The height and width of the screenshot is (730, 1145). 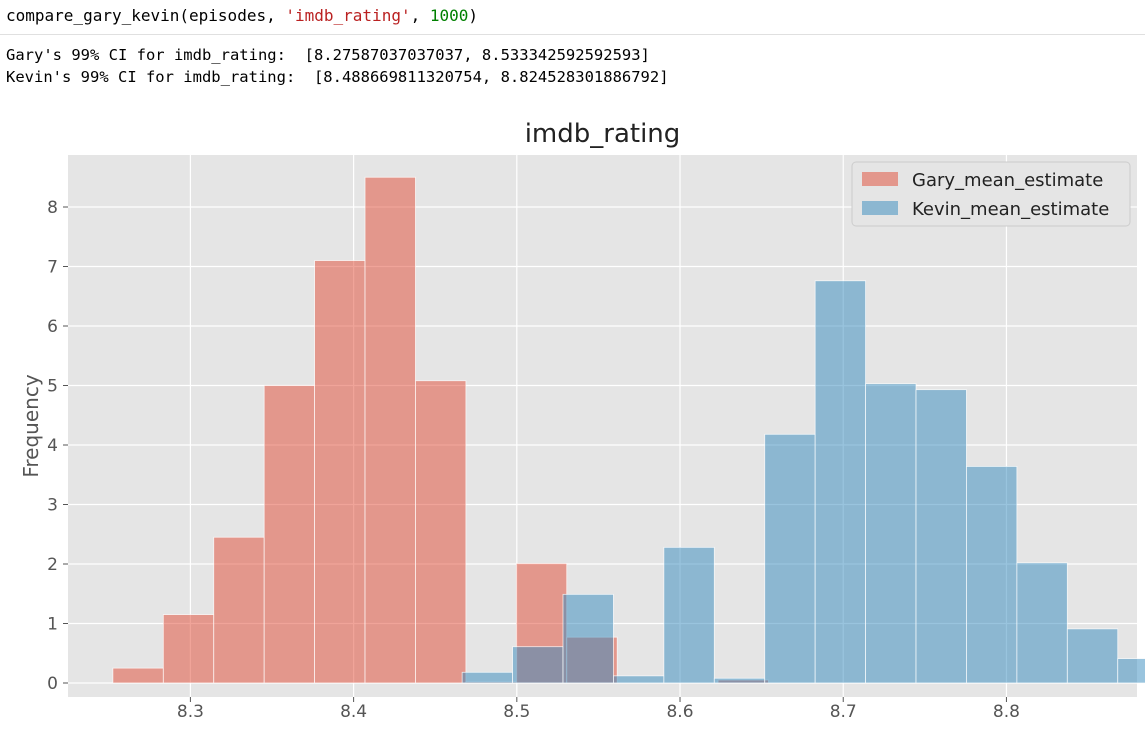 I want to click on y-tick-label: 7, so click(x=52, y=268).